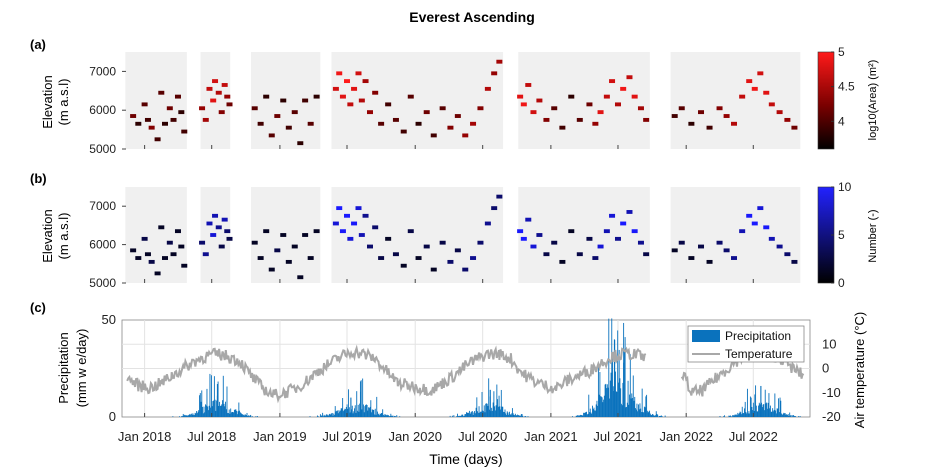 The image size is (945, 473). I want to click on y-left-tick-label: 0, so click(112, 416).